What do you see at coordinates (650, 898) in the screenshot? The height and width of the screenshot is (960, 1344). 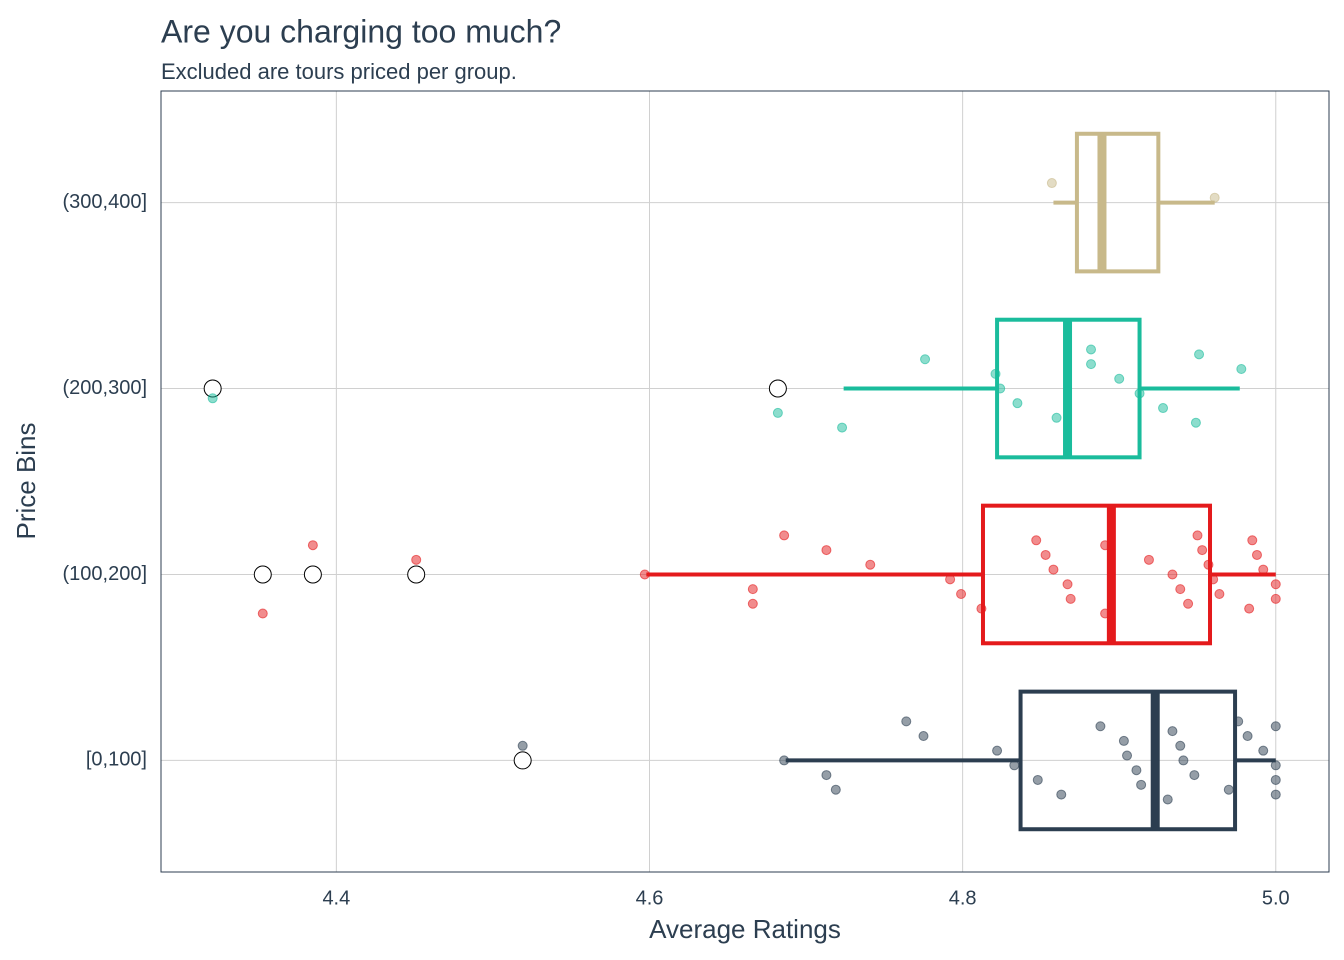 I see `x-tick-label: 4.6` at bounding box center [650, 898].